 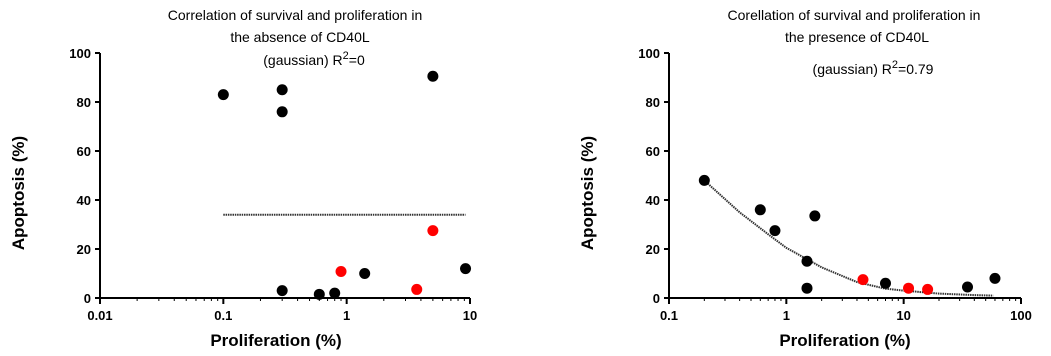 I want to click on chart-title-line-2: the presence of CD40L, so click(x=857, y=37).